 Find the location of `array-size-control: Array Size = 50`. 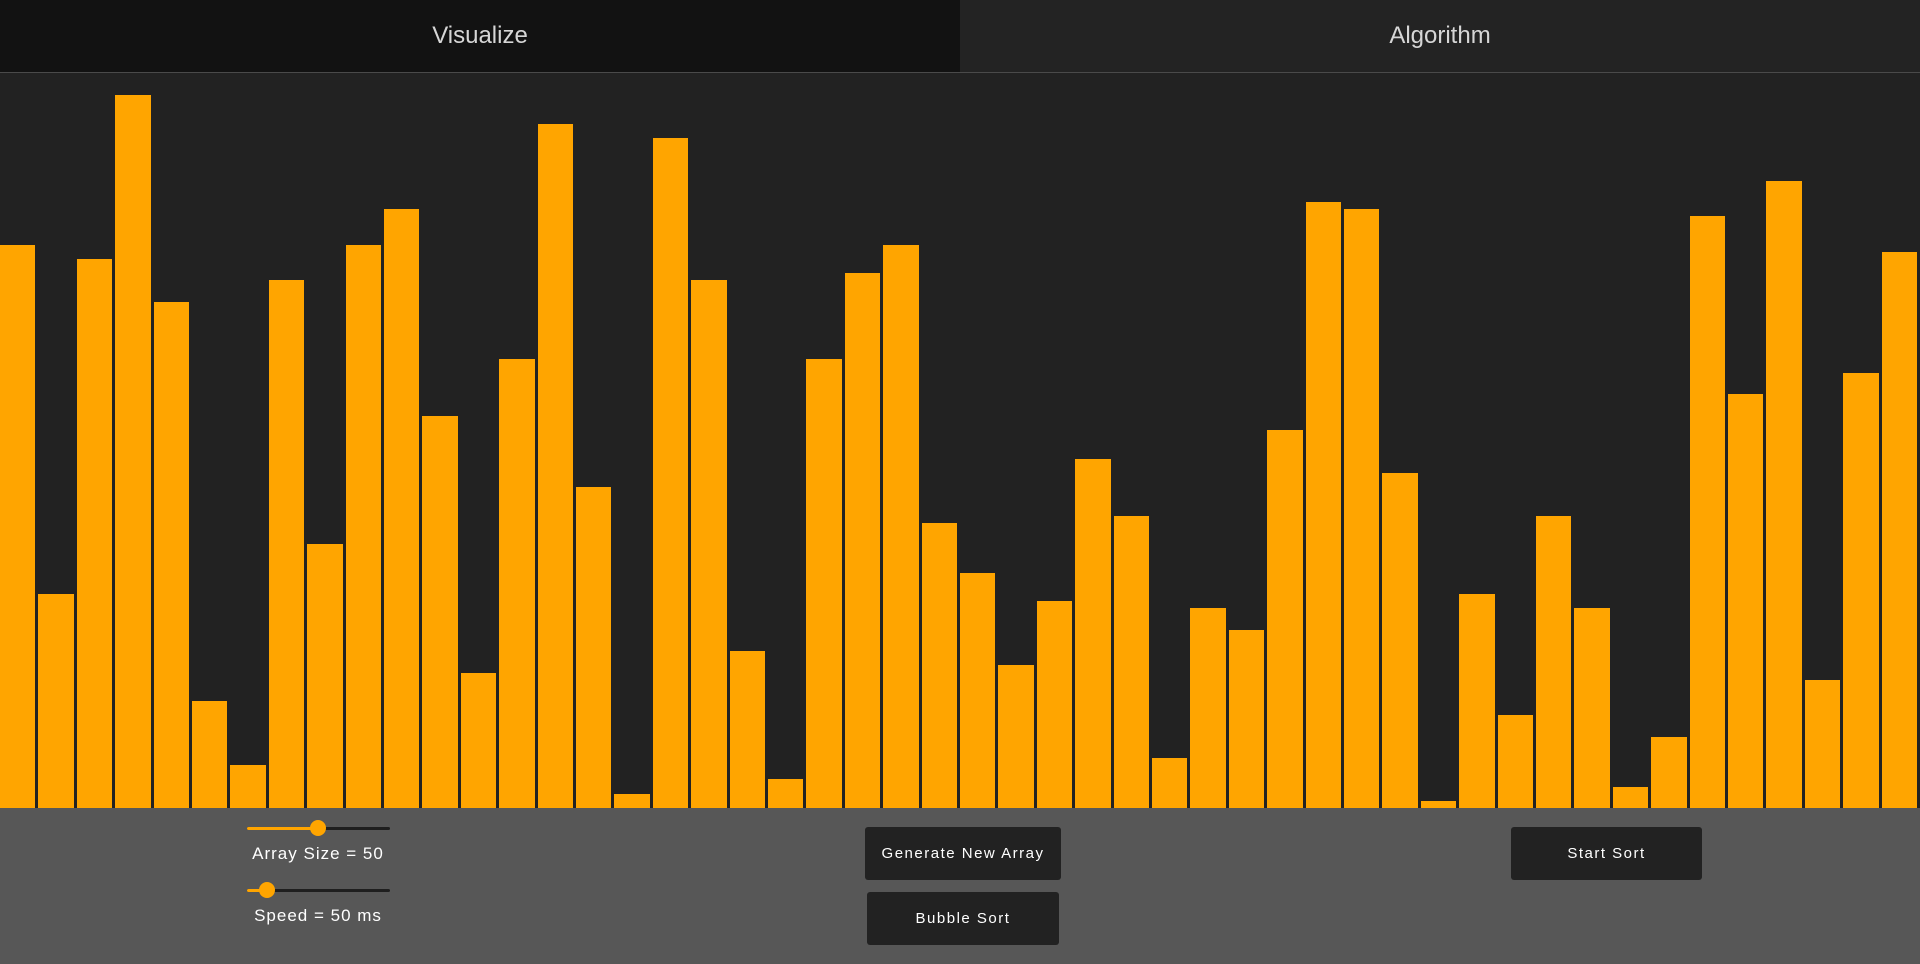

array-size-control: Array Size = 50 is located at coordinates (318, 845).